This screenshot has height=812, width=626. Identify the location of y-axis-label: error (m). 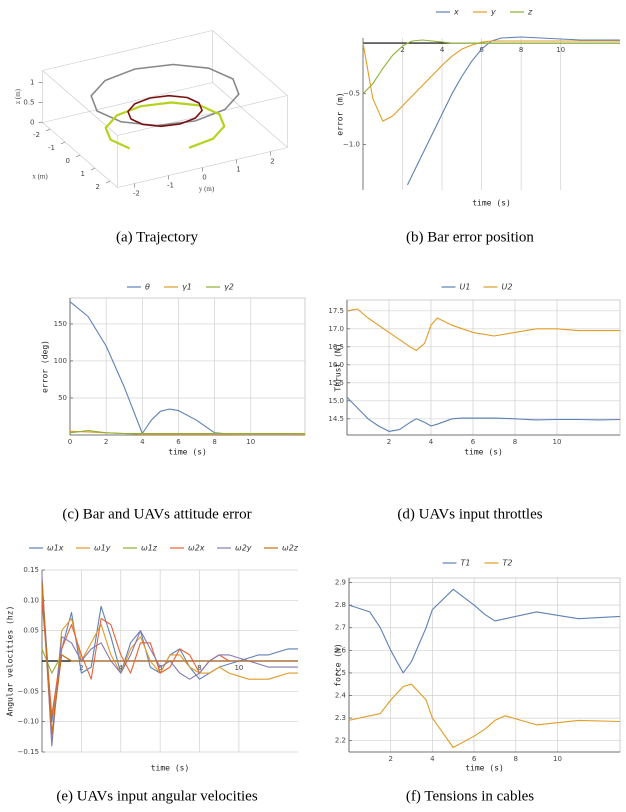
(340, 113).